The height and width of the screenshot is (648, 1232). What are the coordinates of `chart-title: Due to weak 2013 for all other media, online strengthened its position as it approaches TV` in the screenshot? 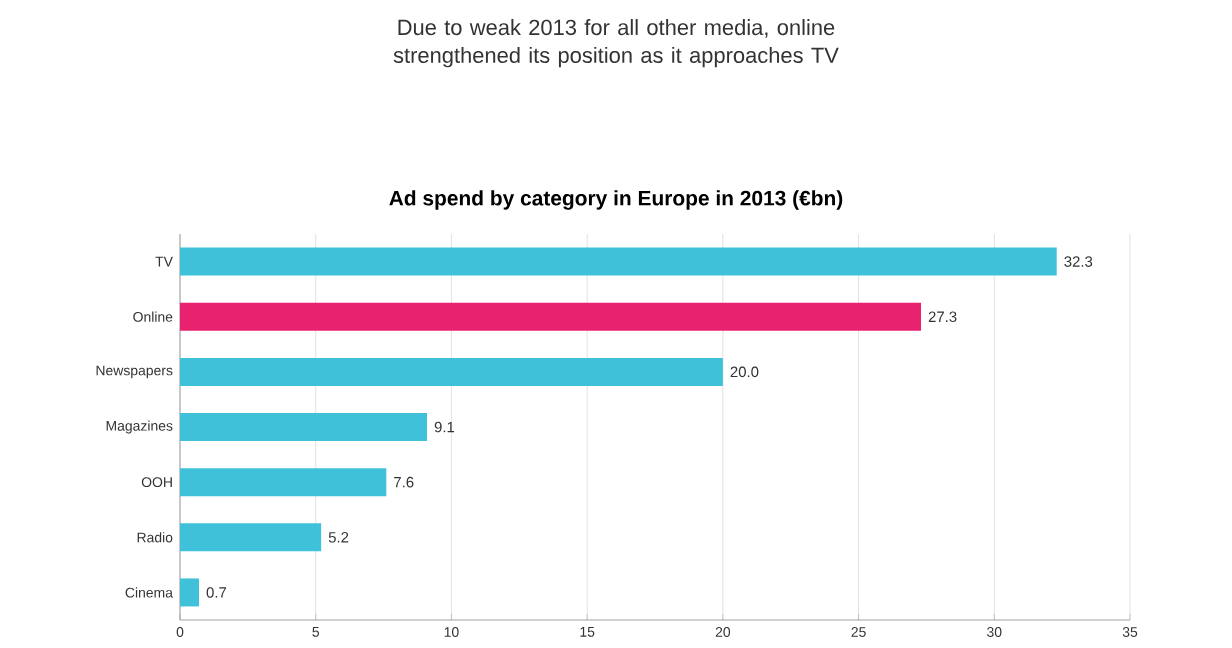 It's located at (616, 43).